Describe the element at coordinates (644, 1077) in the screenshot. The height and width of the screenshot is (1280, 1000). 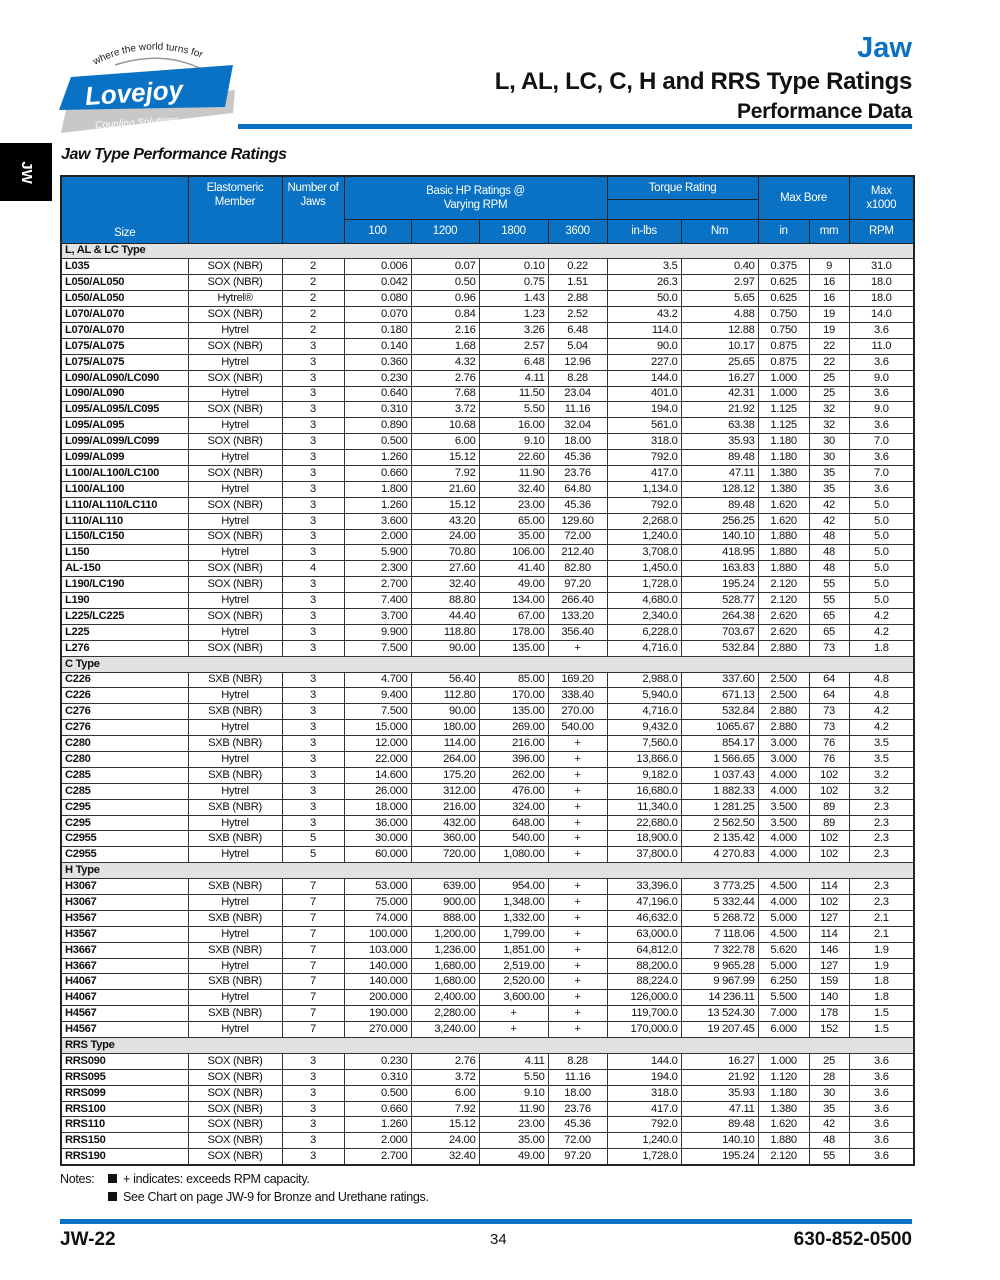
I see `cell-torque-inlbs: 194.0` at that location.